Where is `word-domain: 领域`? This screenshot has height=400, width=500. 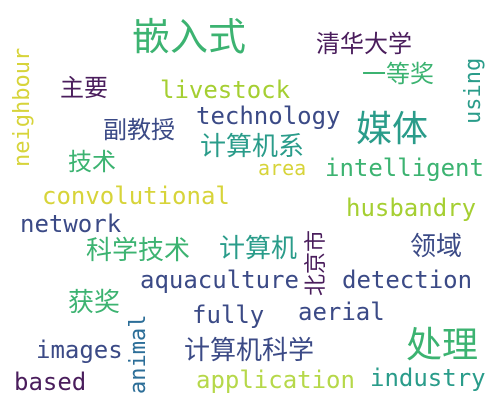
word-domain: 领域 is located at coordinates (436, 247).